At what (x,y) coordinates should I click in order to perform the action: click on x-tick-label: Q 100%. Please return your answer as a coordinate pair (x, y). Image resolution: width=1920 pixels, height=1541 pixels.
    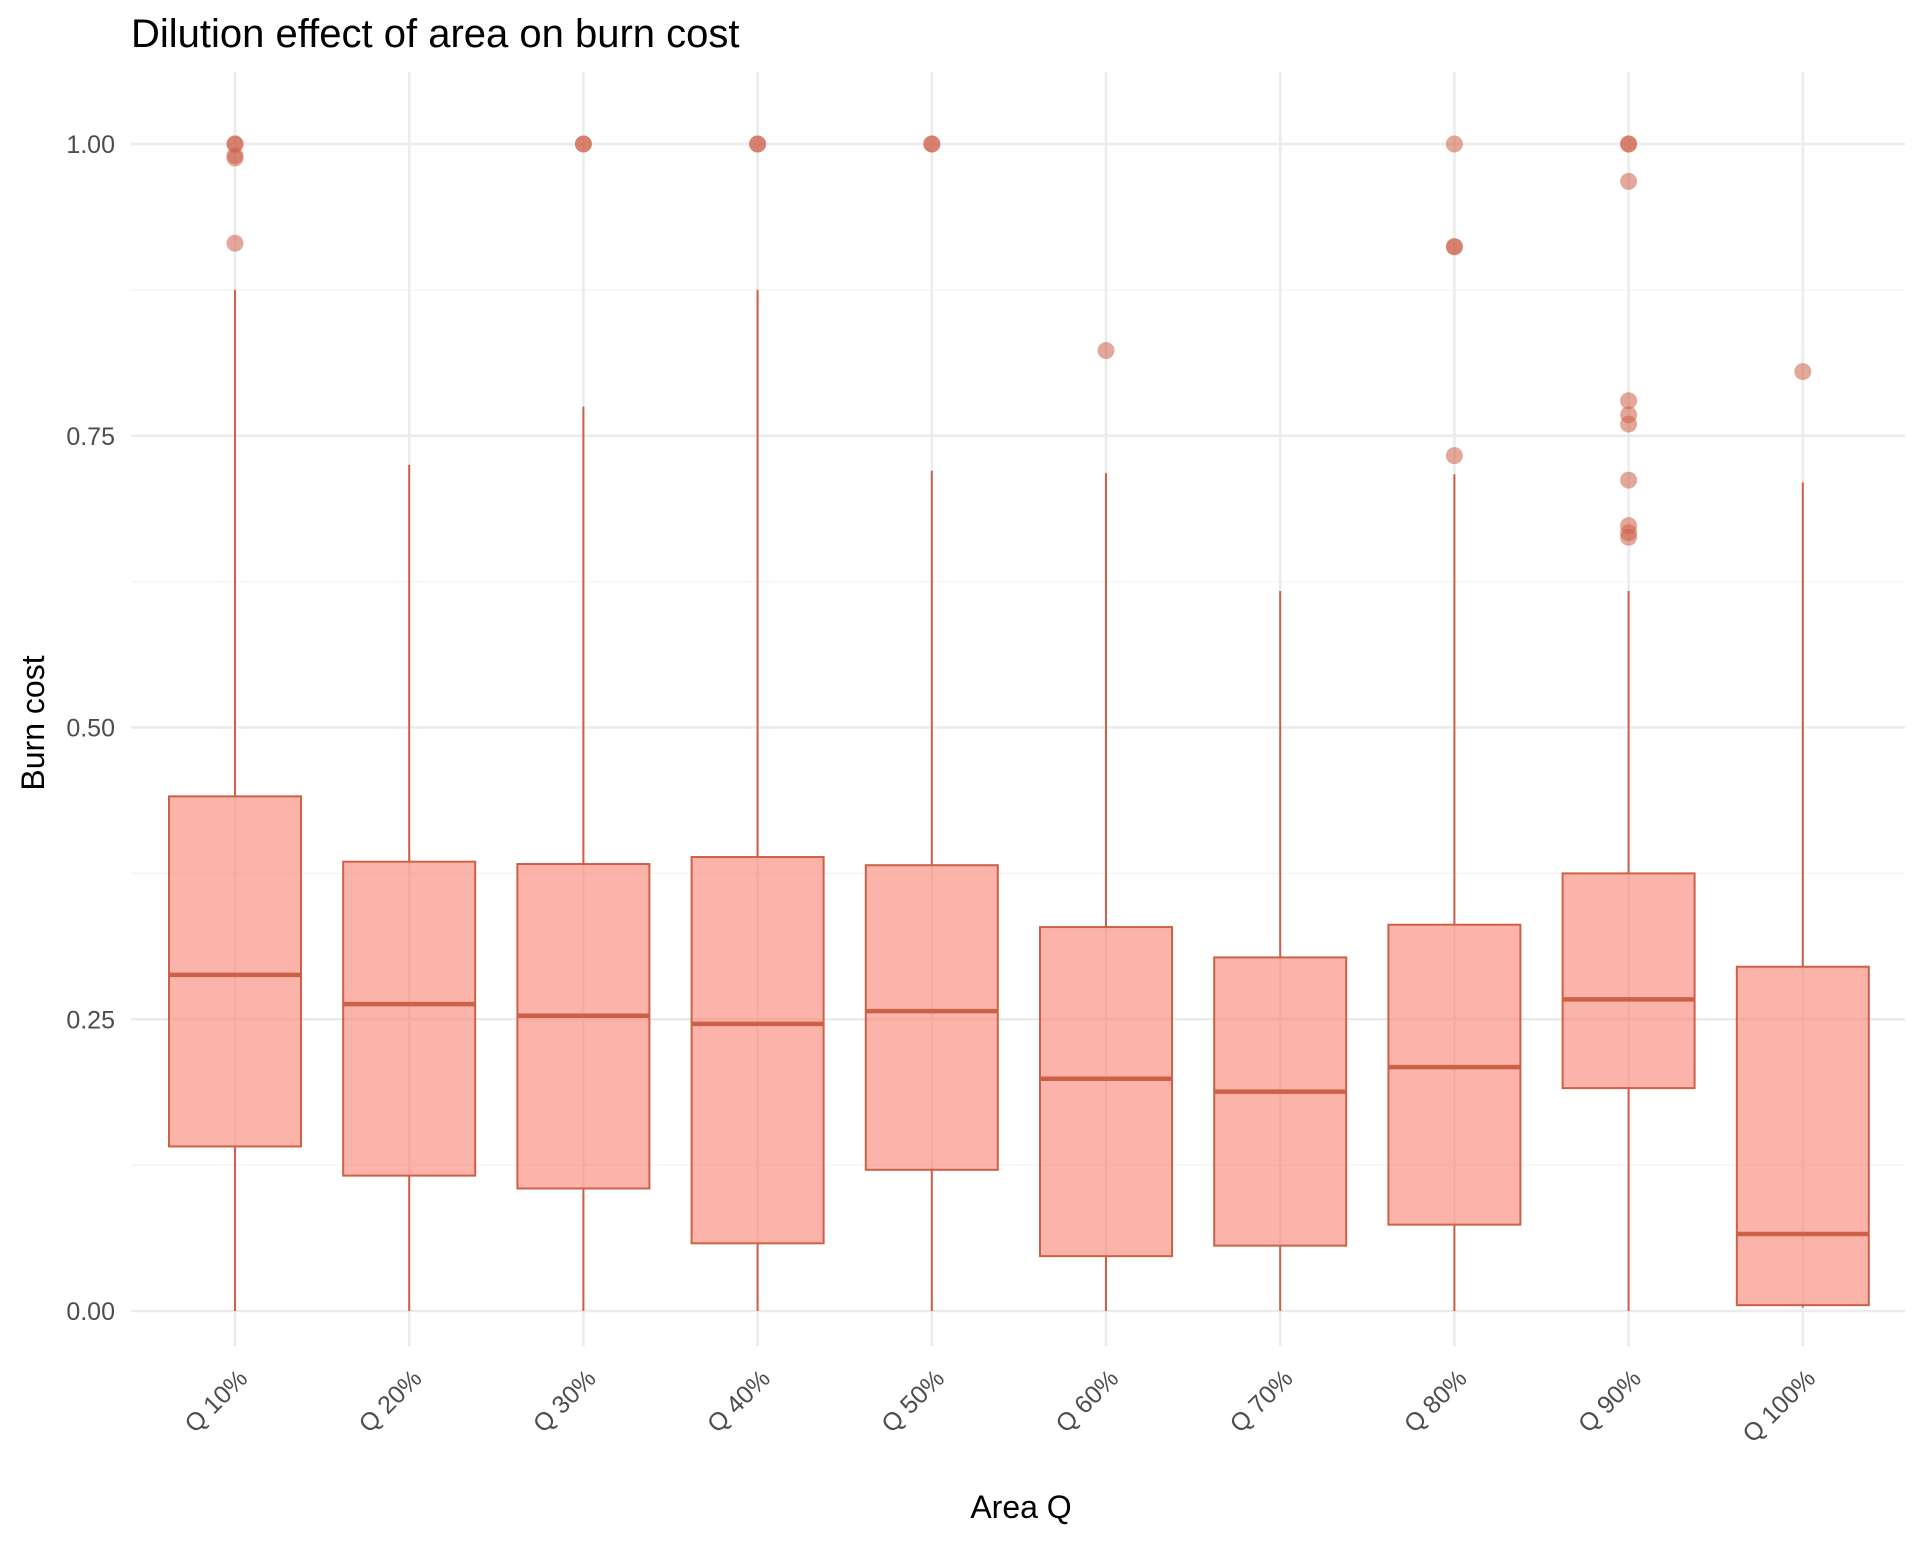
    Looking at the image, I should click on (1779, 1406).